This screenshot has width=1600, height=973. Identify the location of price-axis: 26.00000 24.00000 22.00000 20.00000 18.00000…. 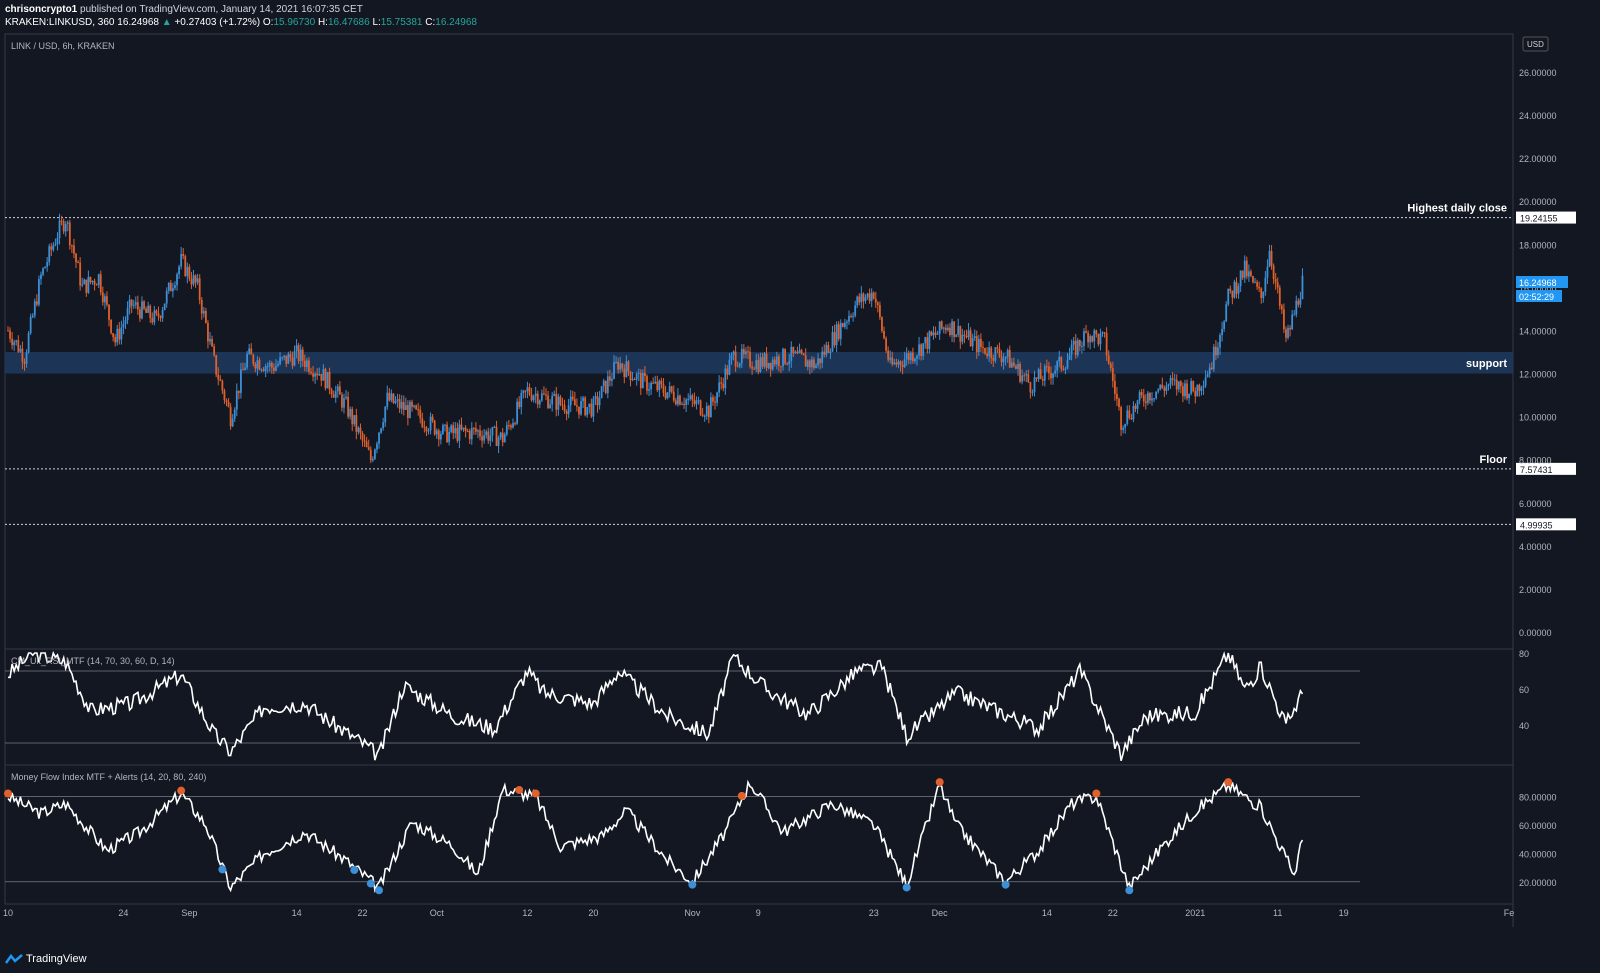
(1542, 337).